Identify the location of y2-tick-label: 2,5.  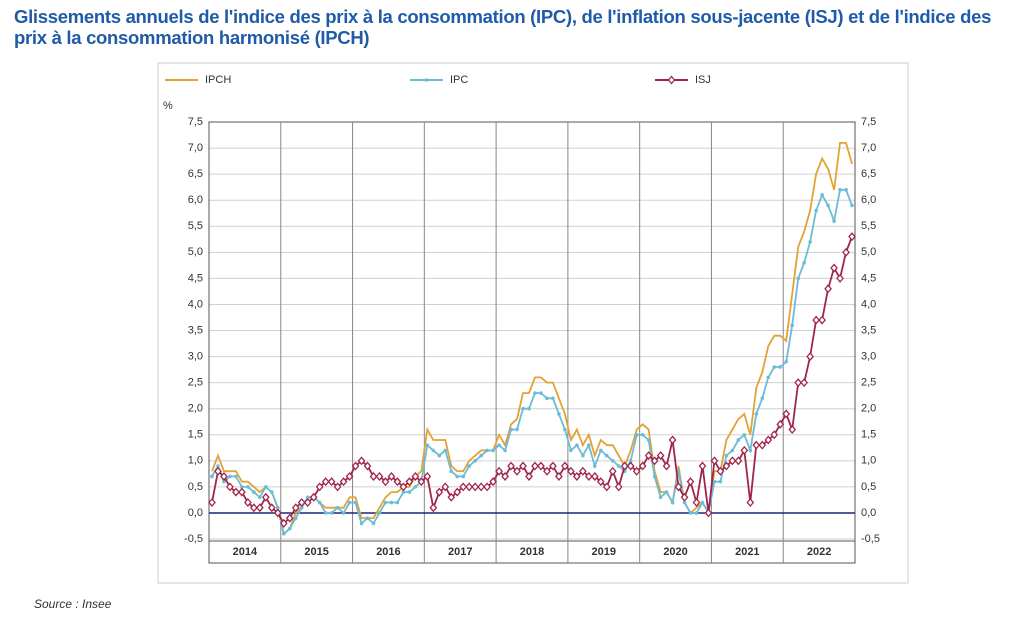
(868, 383).